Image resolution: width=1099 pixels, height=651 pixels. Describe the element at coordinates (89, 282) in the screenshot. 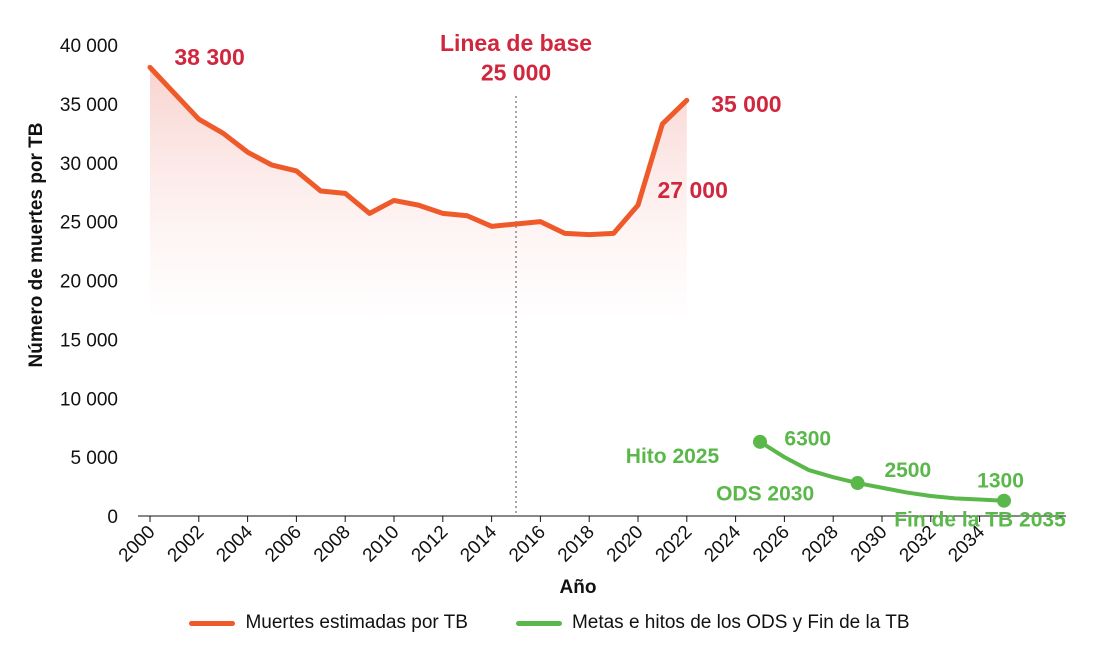

I see `y-tick-label: 20 000` at that location.